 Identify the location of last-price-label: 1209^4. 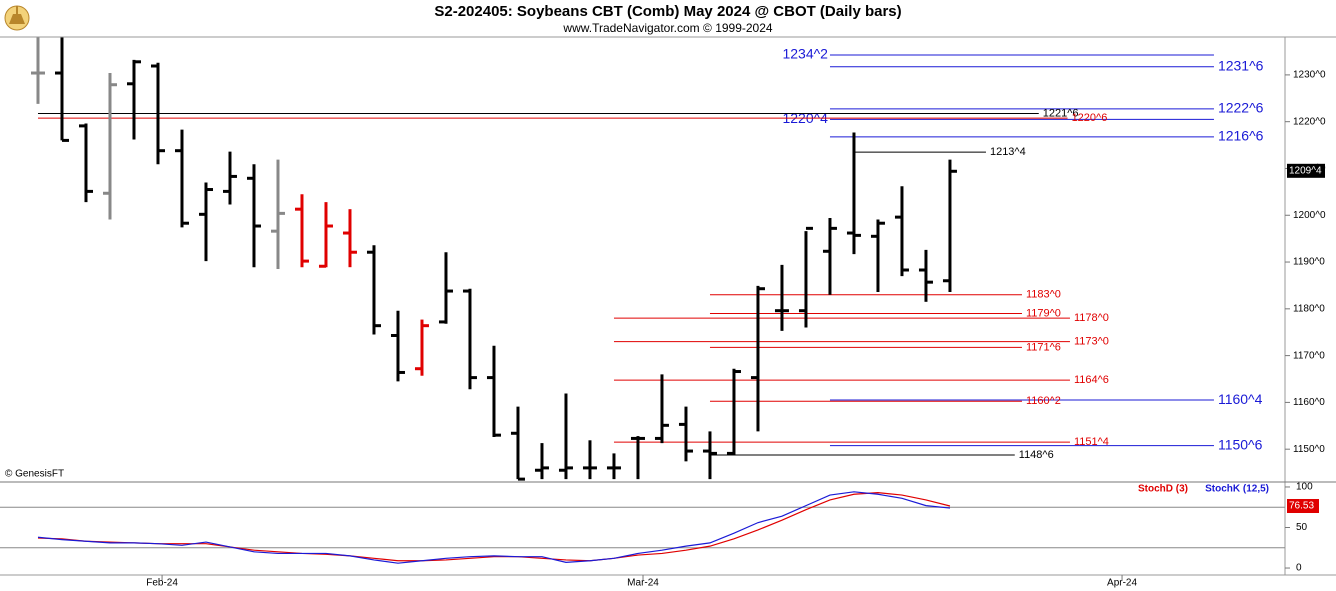
(1305, 170).